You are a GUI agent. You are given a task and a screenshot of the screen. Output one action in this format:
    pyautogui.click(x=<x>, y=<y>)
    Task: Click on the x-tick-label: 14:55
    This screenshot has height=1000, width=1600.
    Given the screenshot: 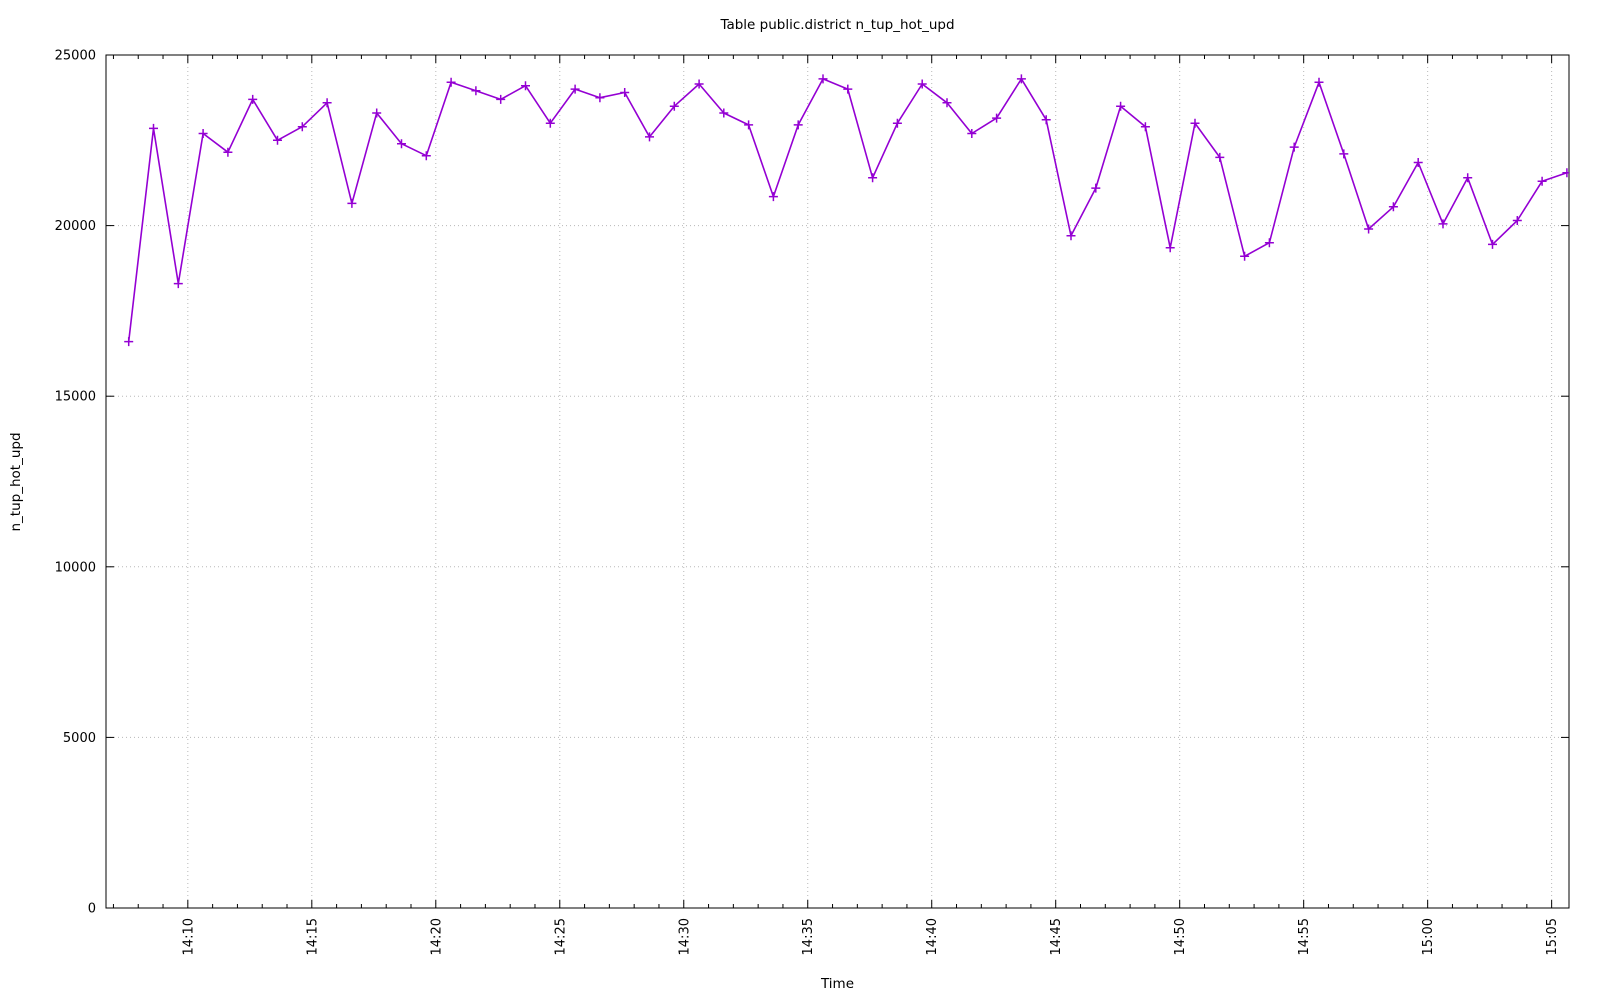 What is the action you would take?
    pyautogui.click(x=1304, y=936)
    